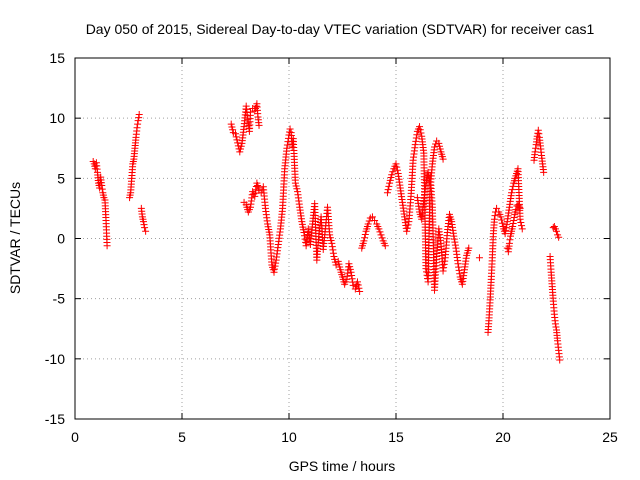 This screenshot has width=640, height=480. Describe the element at coordinates (75, 437) in the screenshot. I see `x-tick-label: 0` at that location.